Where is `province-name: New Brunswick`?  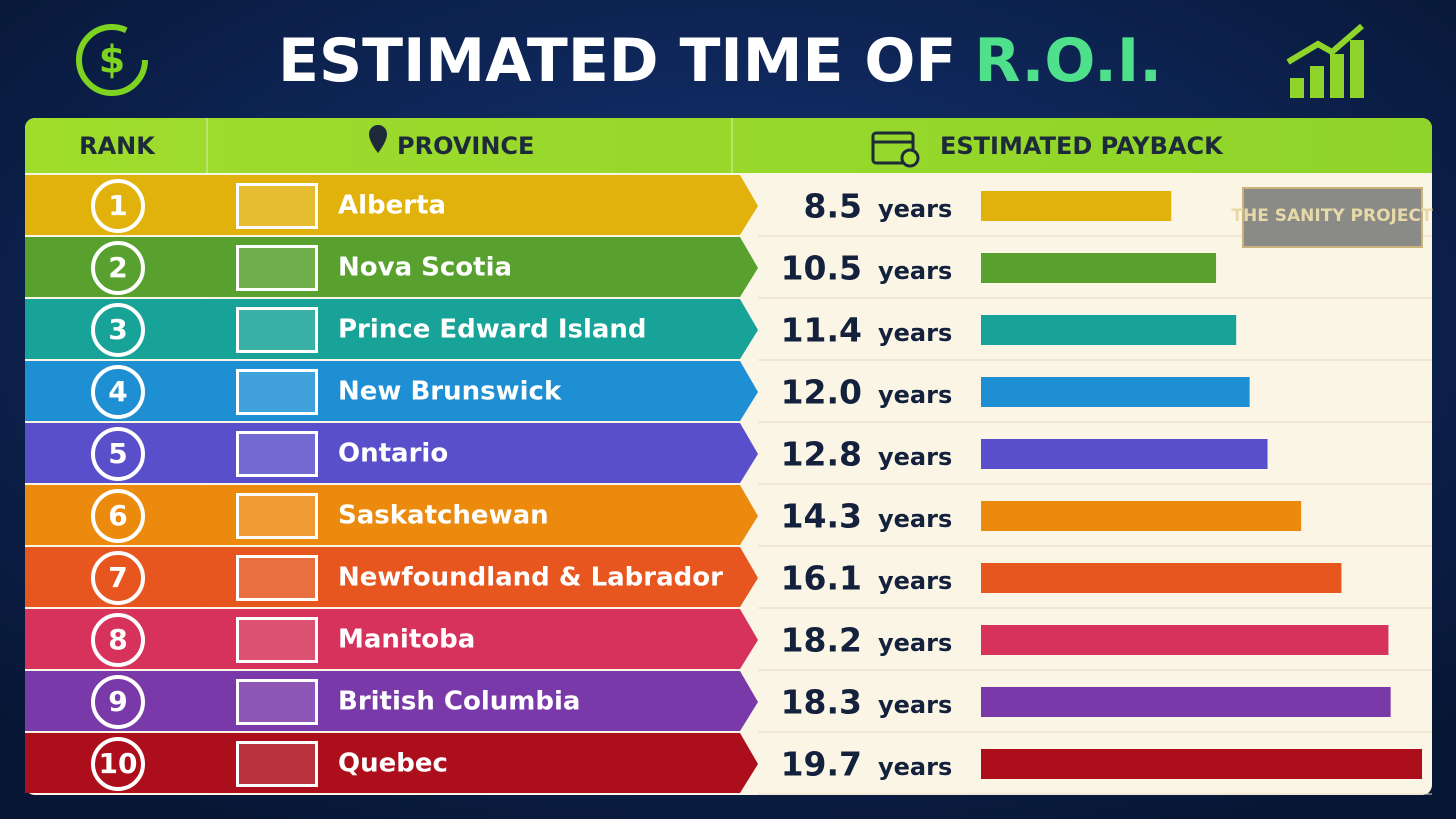 province-name: New Brunswick is located at coordinates (450, 392).